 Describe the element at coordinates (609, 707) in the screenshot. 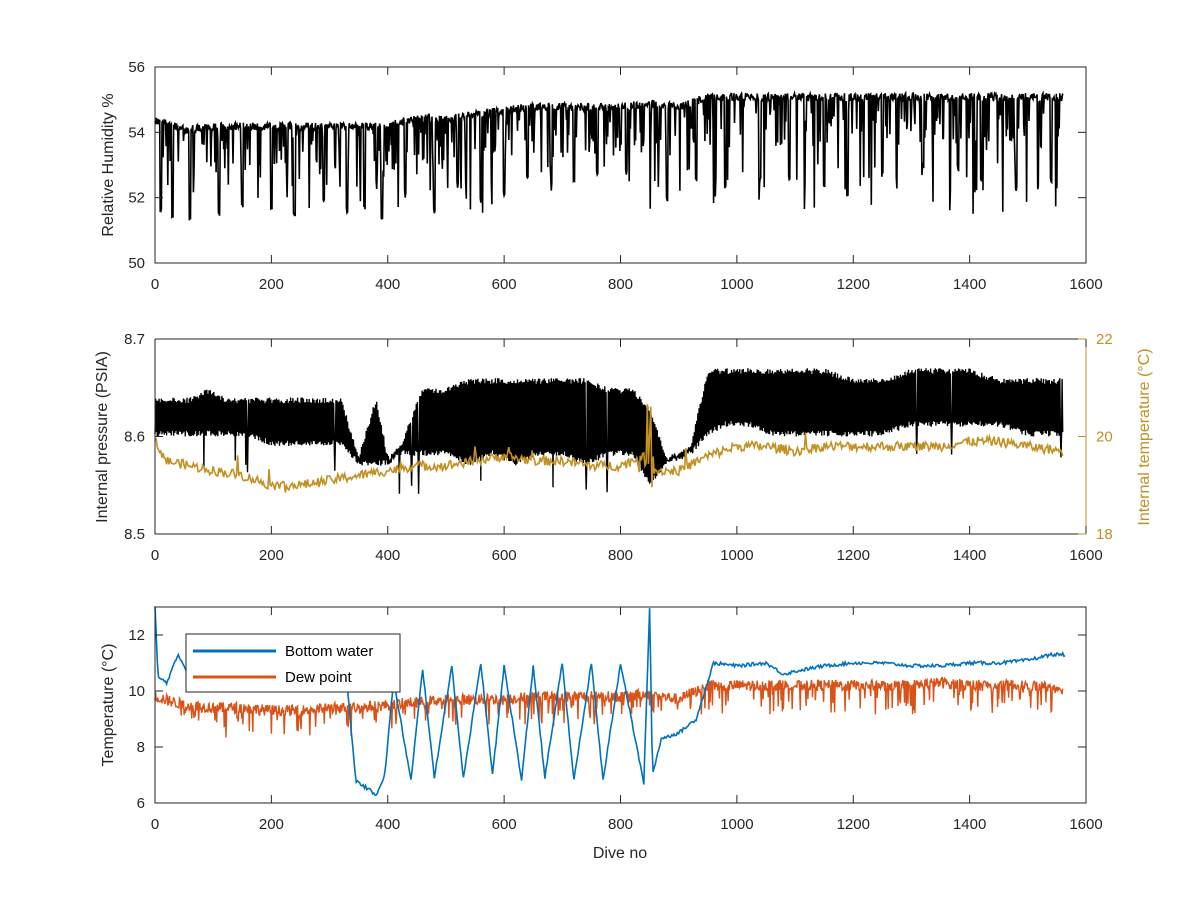

I see `dew-point-series-line` at that location.